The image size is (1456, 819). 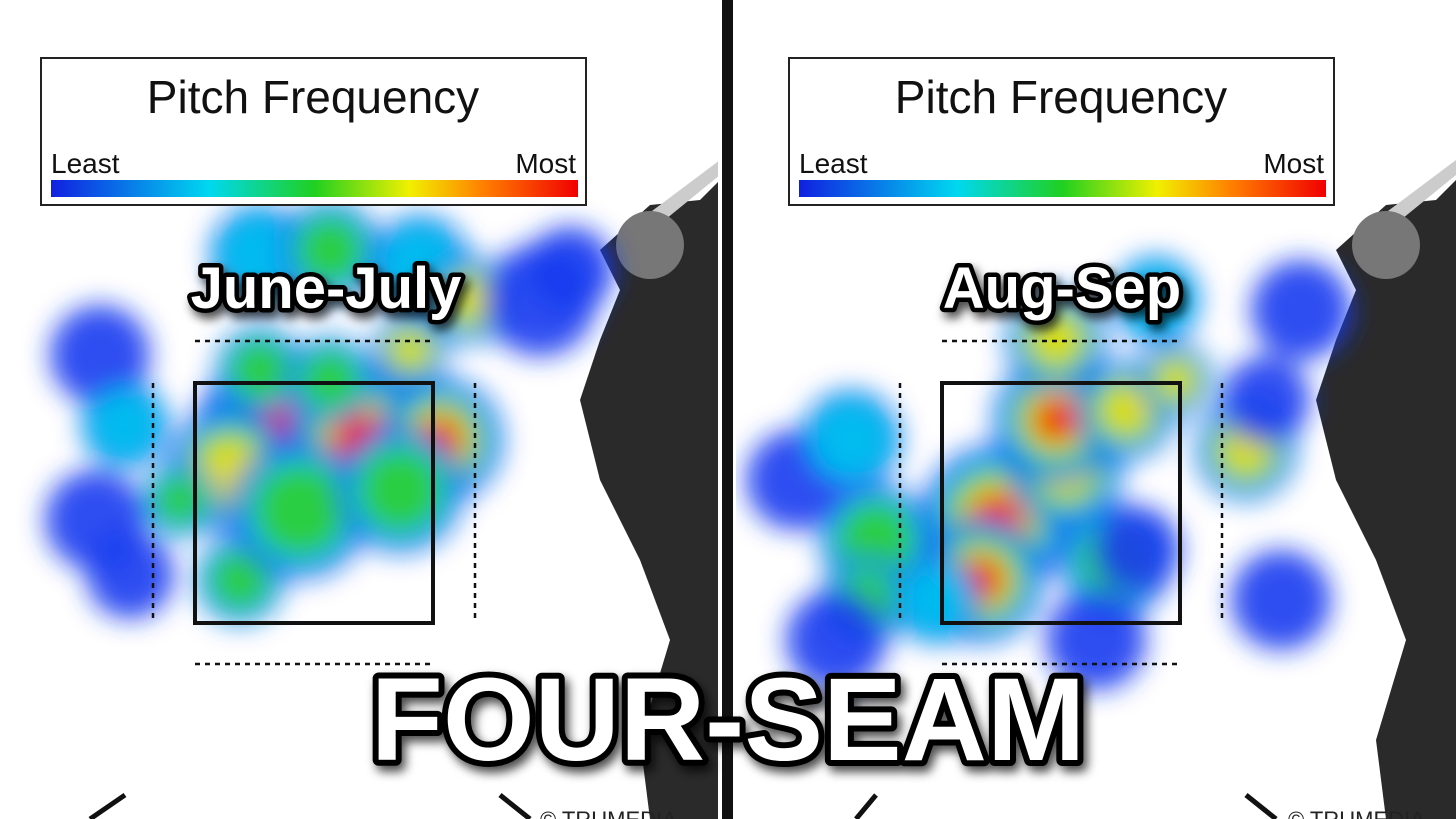 I want to click on period-label: Aug-Sep, so click(x=1062, y=288).